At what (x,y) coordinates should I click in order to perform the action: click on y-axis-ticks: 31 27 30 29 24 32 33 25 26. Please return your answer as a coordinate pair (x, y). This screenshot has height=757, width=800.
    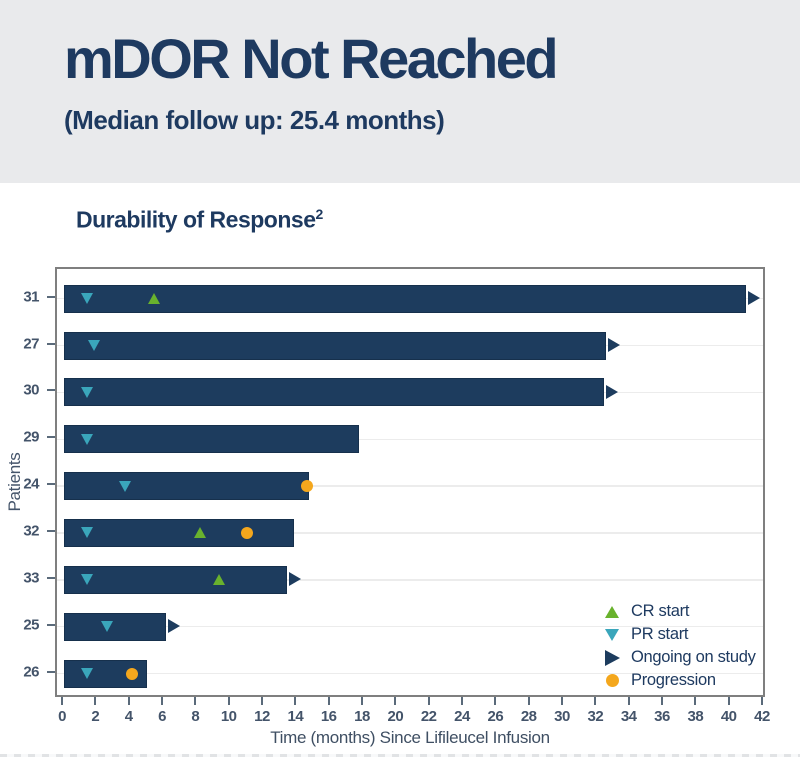
    Looking at the image, I should click on (27, 482).